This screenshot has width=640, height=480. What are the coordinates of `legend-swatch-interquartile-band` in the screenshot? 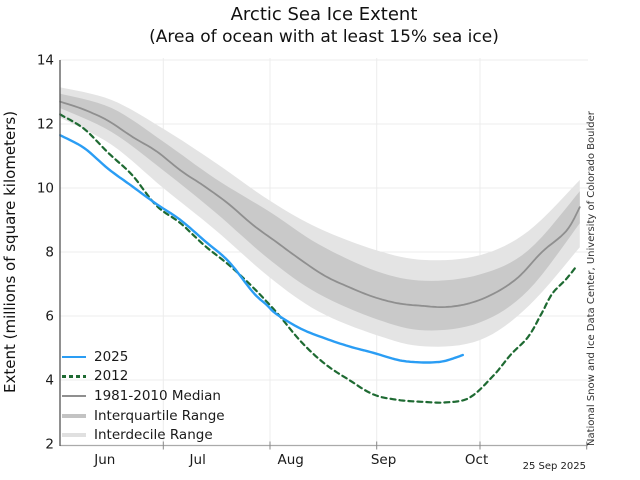 It's located at (74, 415).